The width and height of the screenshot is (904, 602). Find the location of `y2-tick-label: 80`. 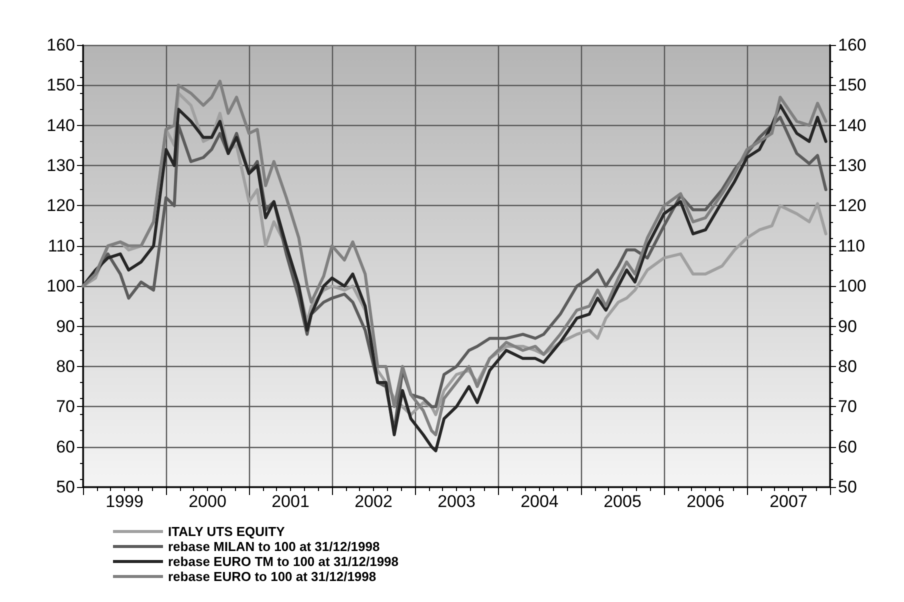

y2-tick-label: 80 is located at coordinates (847, 366).